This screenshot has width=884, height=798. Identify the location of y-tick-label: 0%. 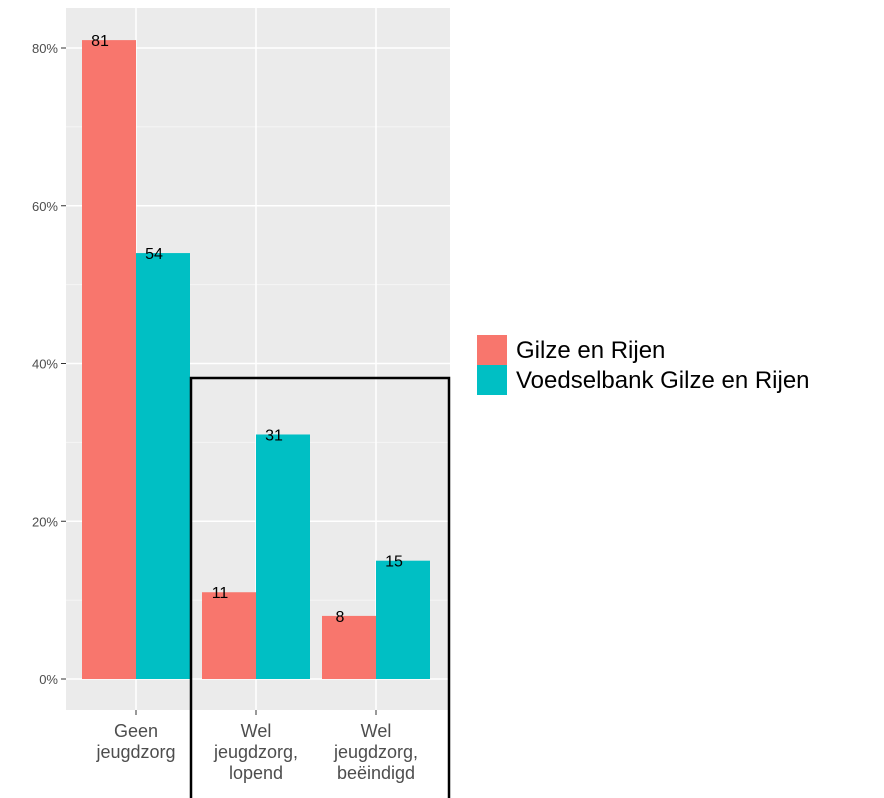
(48, 679).